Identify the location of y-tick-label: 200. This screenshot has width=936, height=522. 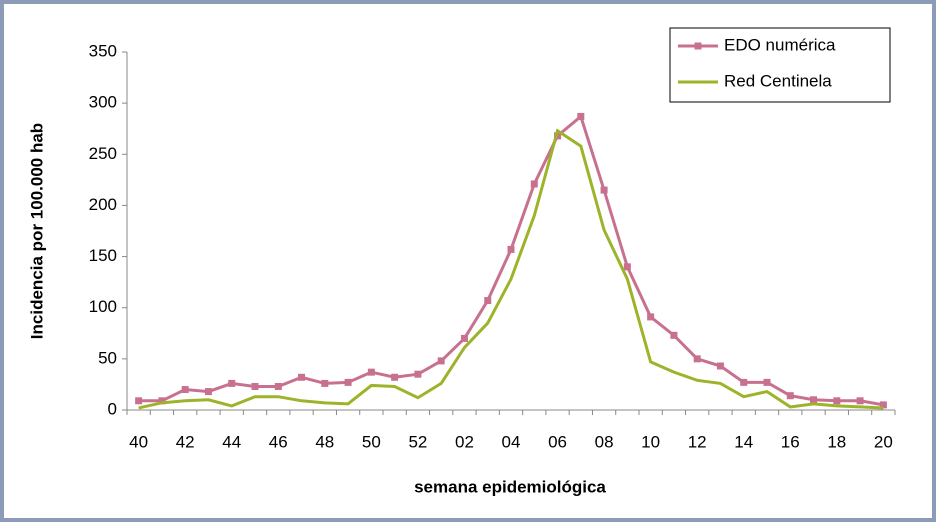
(103, 204).